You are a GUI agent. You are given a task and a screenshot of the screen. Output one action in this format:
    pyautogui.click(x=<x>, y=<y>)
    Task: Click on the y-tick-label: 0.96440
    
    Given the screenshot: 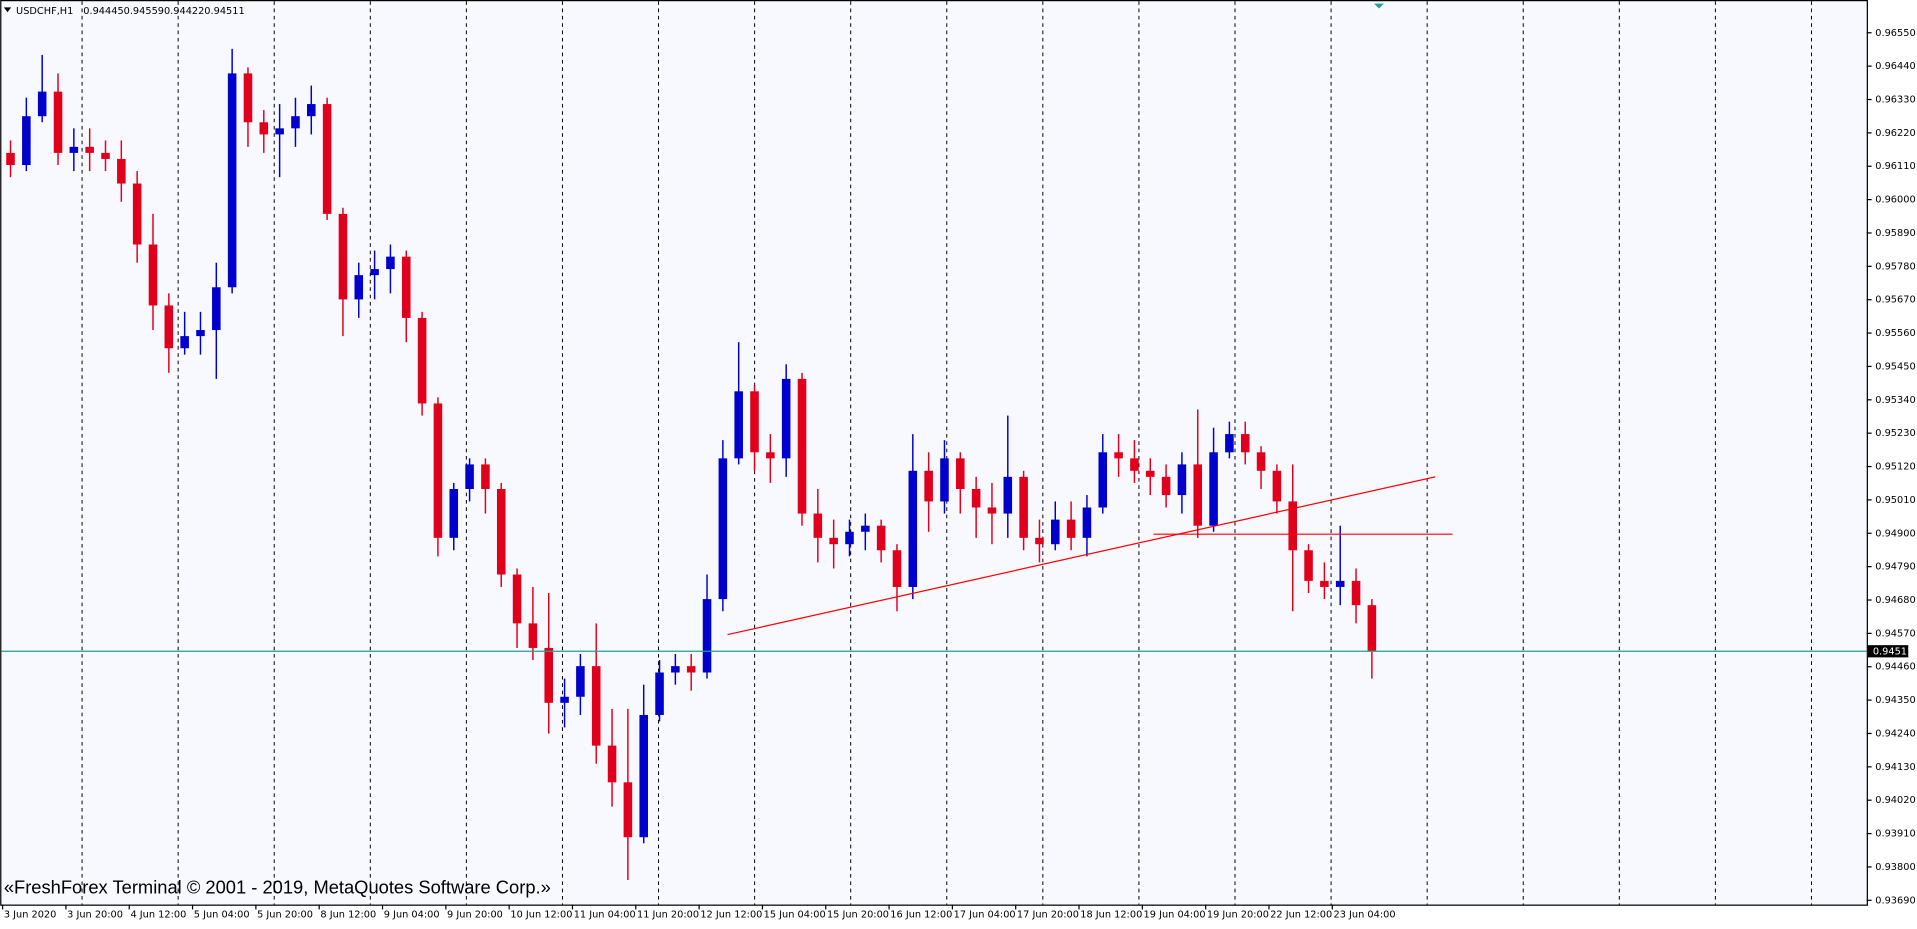 What is the action you would take?
    pyautogui.click(x=1895, y=66)
    